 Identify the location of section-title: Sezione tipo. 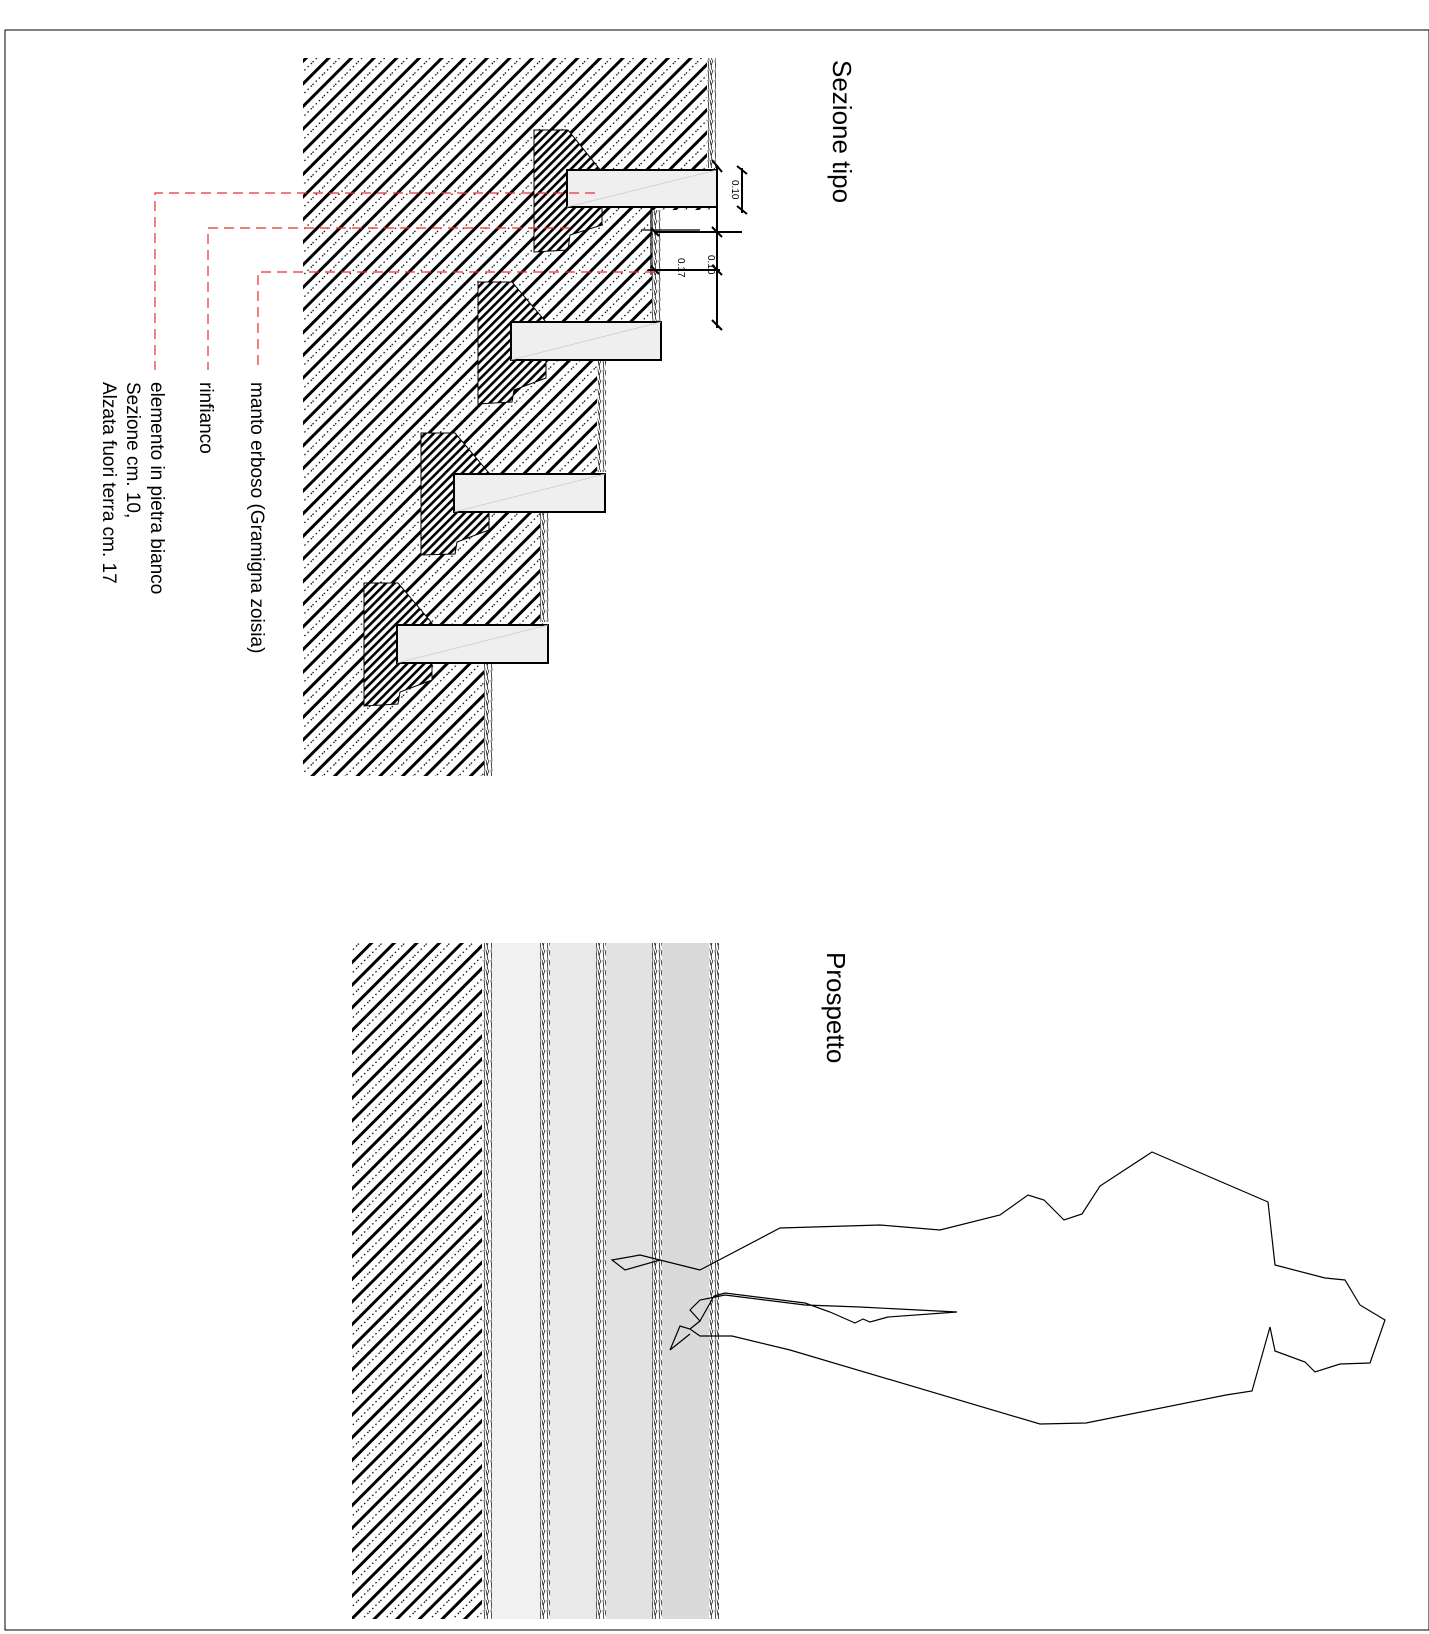
(842, 131).